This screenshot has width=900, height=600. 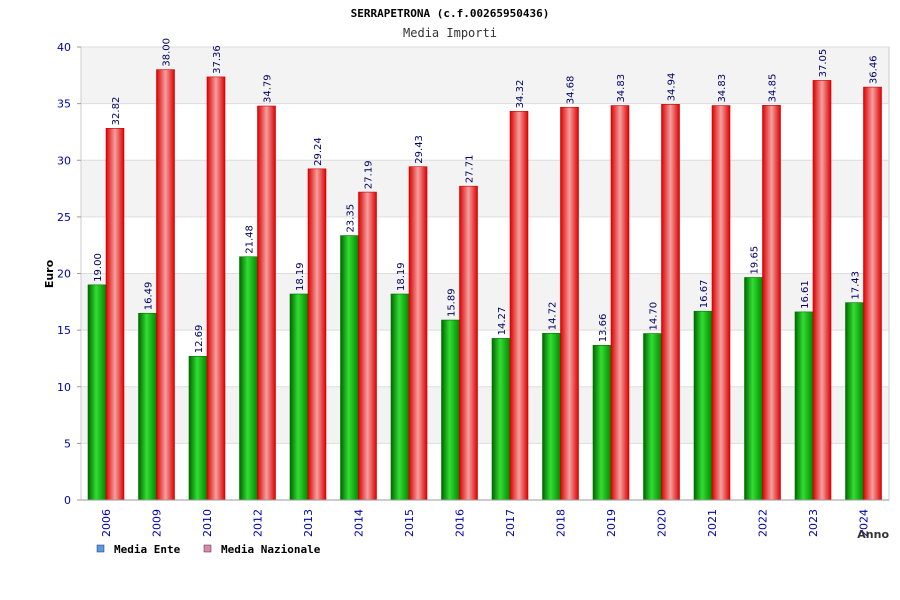 What do you see at coordinates (721, 303) in the screenshot?
I see `bar-media-nazionale-2021` at bounding box center [721, 303].